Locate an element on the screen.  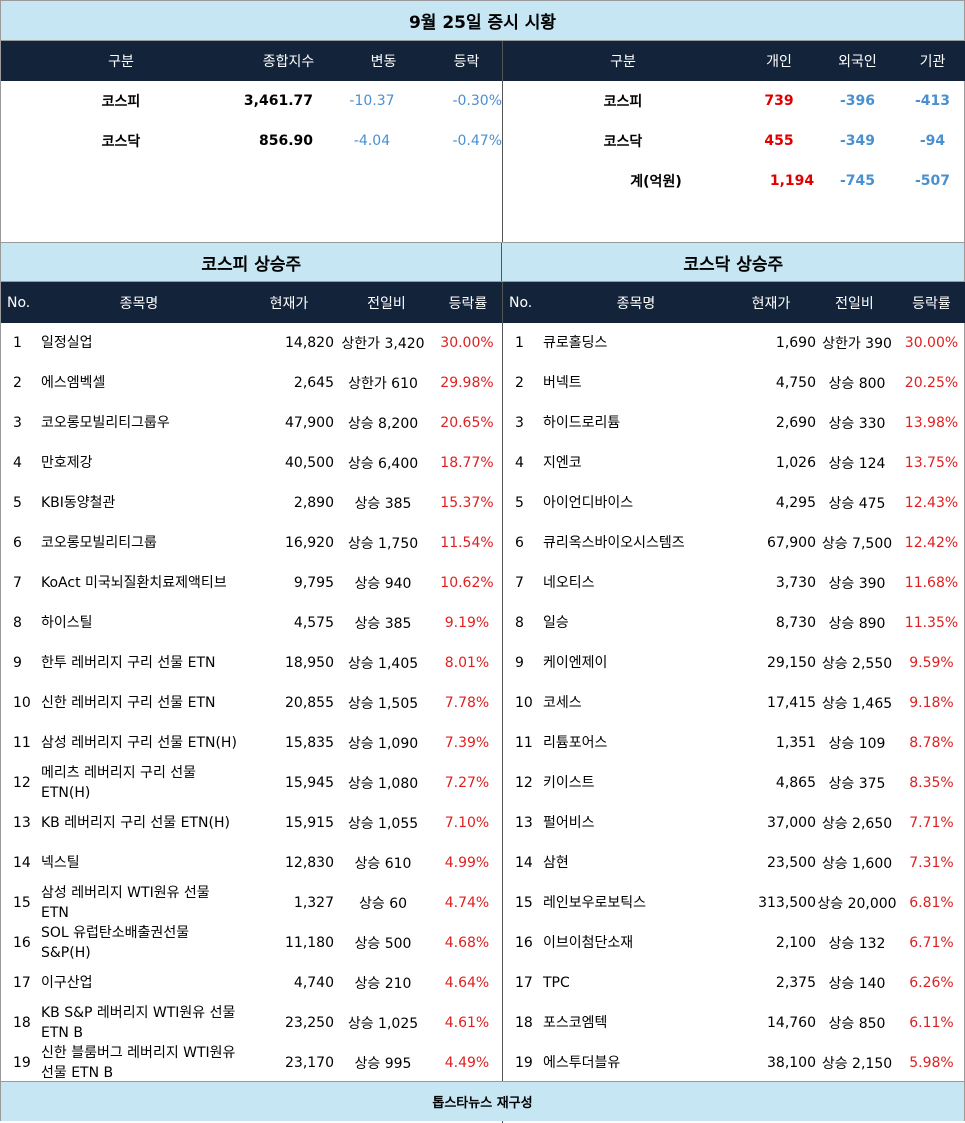
stock-price: 1,351 is located at coordinates (795, 743).